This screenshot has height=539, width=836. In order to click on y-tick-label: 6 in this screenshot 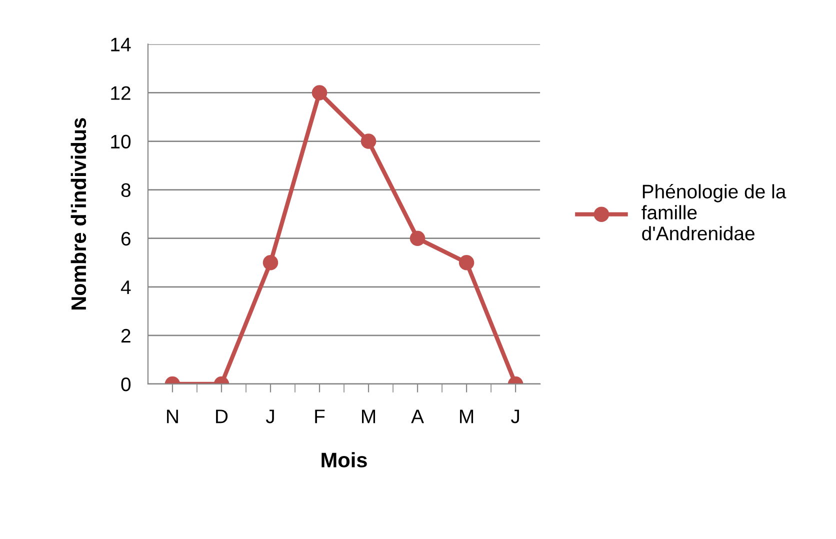, I will do `click(125, 239)`.